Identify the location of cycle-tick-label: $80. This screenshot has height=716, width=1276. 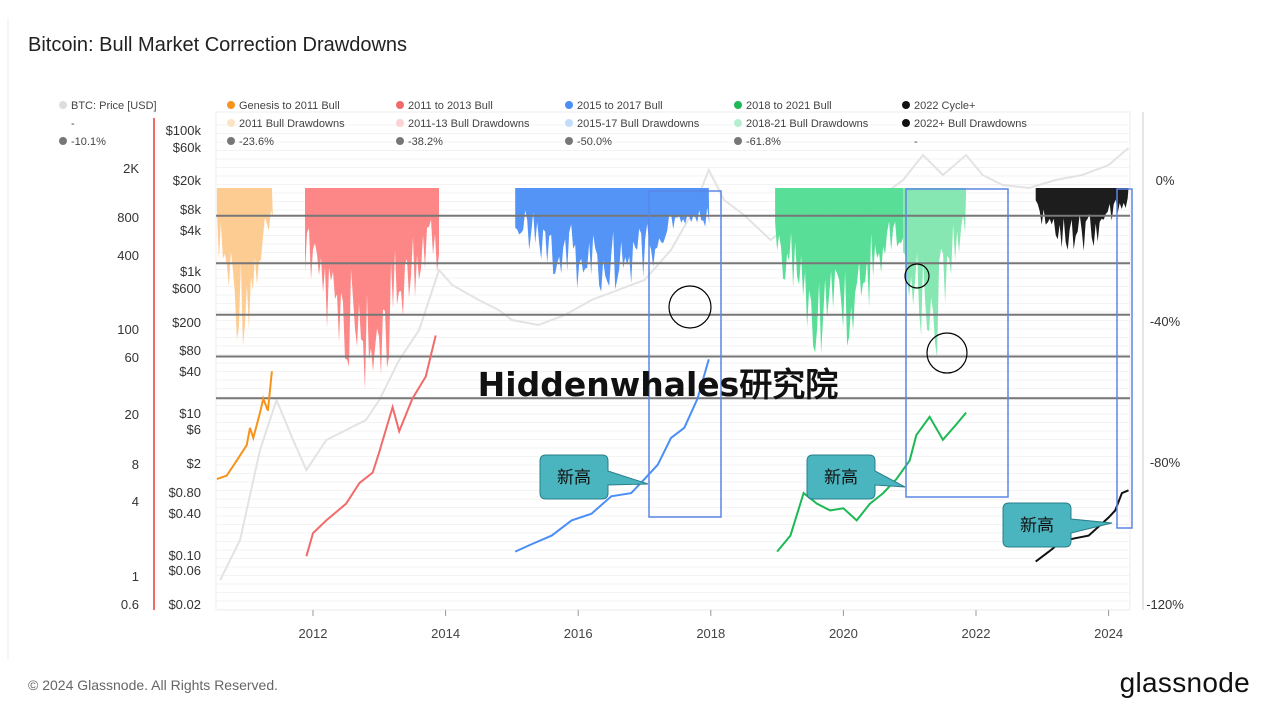
(190, 350).